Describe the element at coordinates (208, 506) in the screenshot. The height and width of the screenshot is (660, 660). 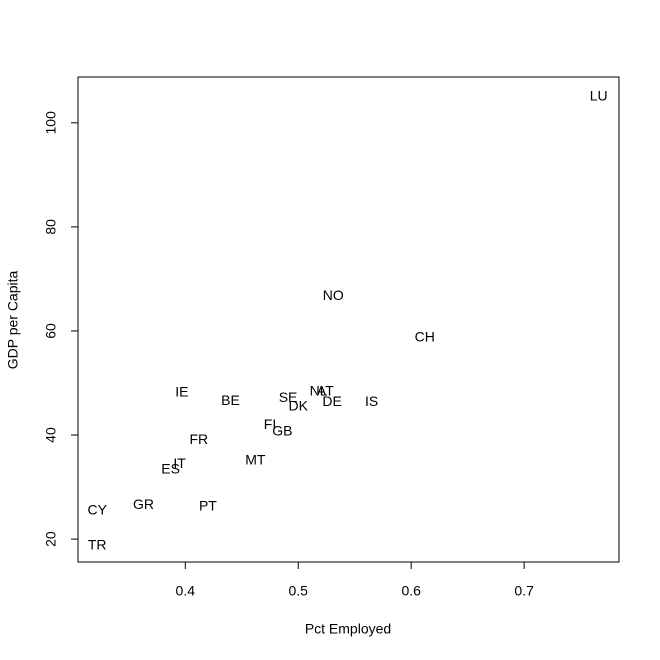
I see `point-label: PT` at that location.